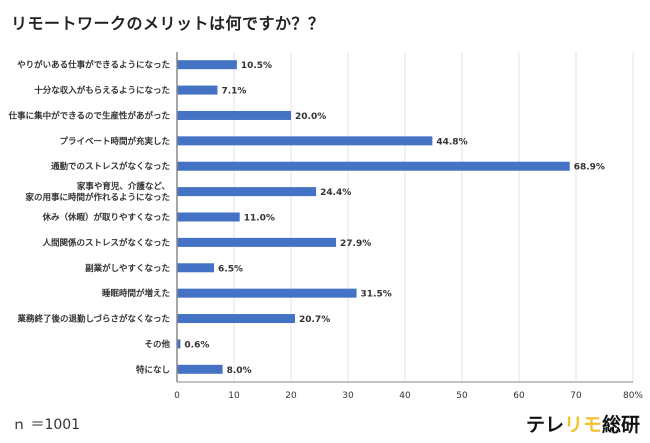  I want to click on category-label: 特になし, so click(153, 369).